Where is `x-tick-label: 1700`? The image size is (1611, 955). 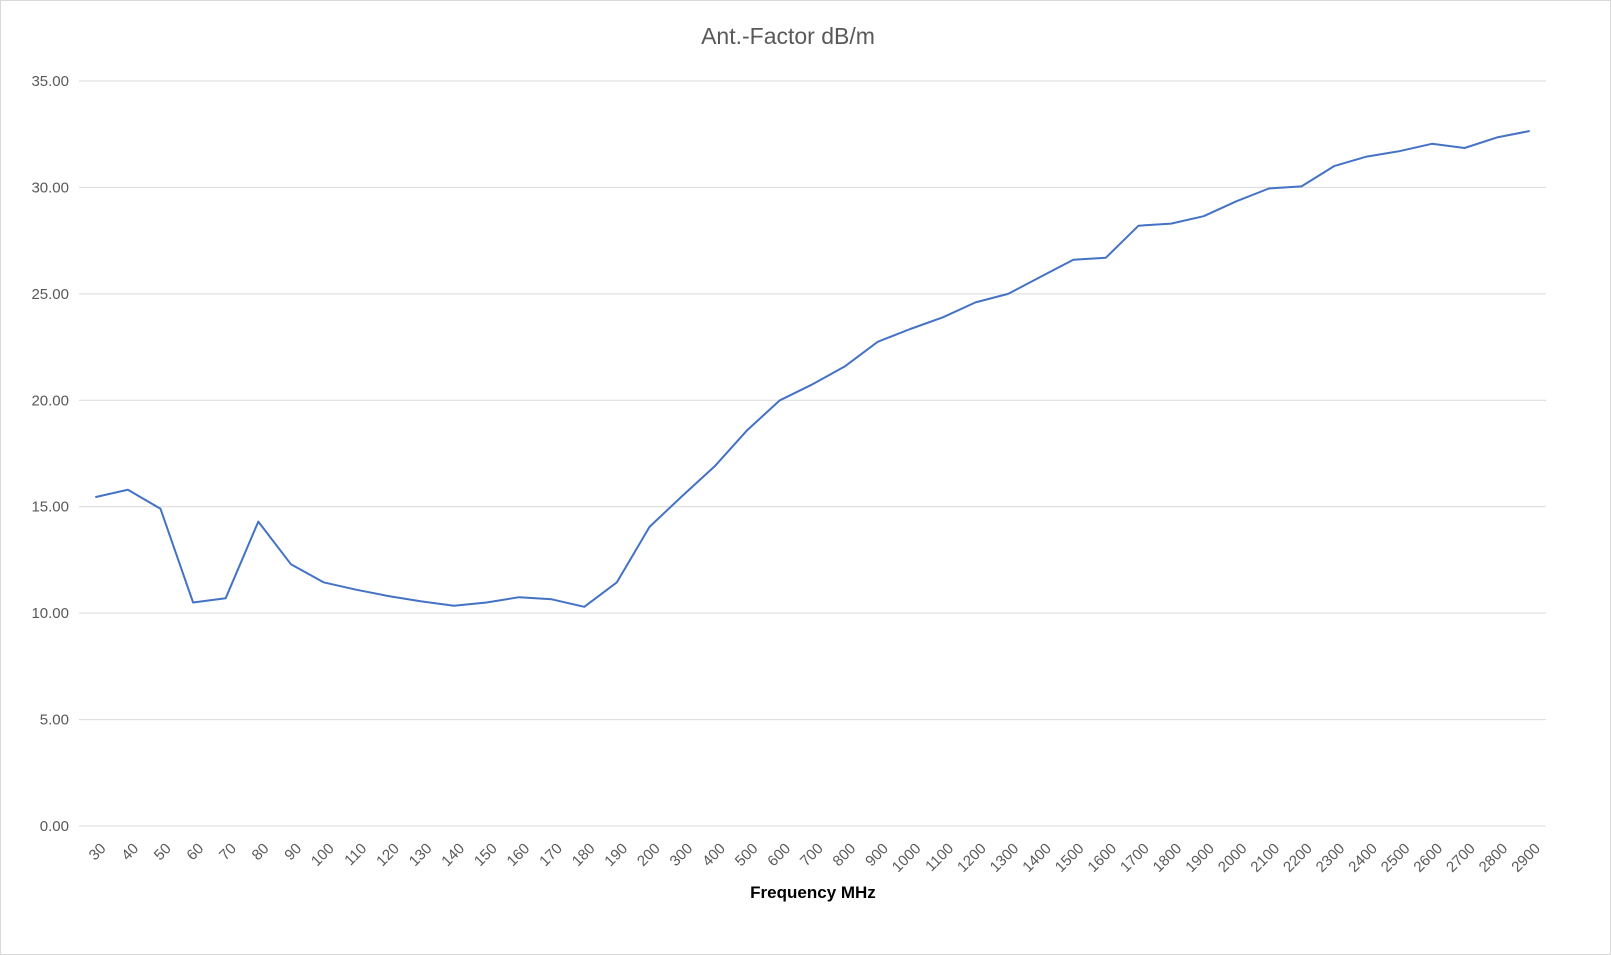
x-tick-label: 1700 is located at coordinates (1135, 858).